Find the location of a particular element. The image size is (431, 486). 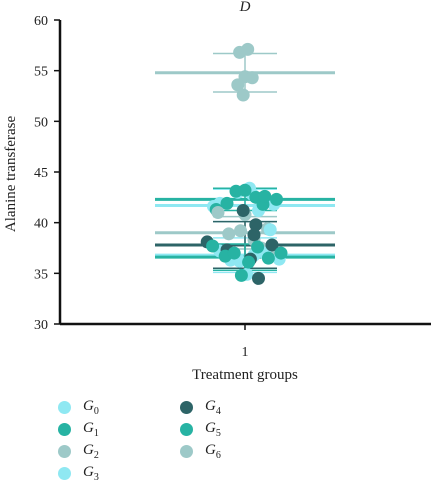

y-tick-label: 60 is located at coordinates (41, 21).